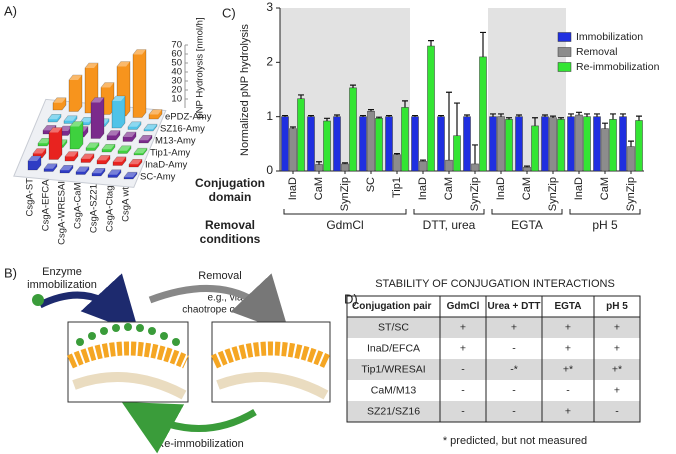  Describe the element at coordinates (126, 204) in the screenshot. I see `x-tick-label: CsgA wt` at that location.